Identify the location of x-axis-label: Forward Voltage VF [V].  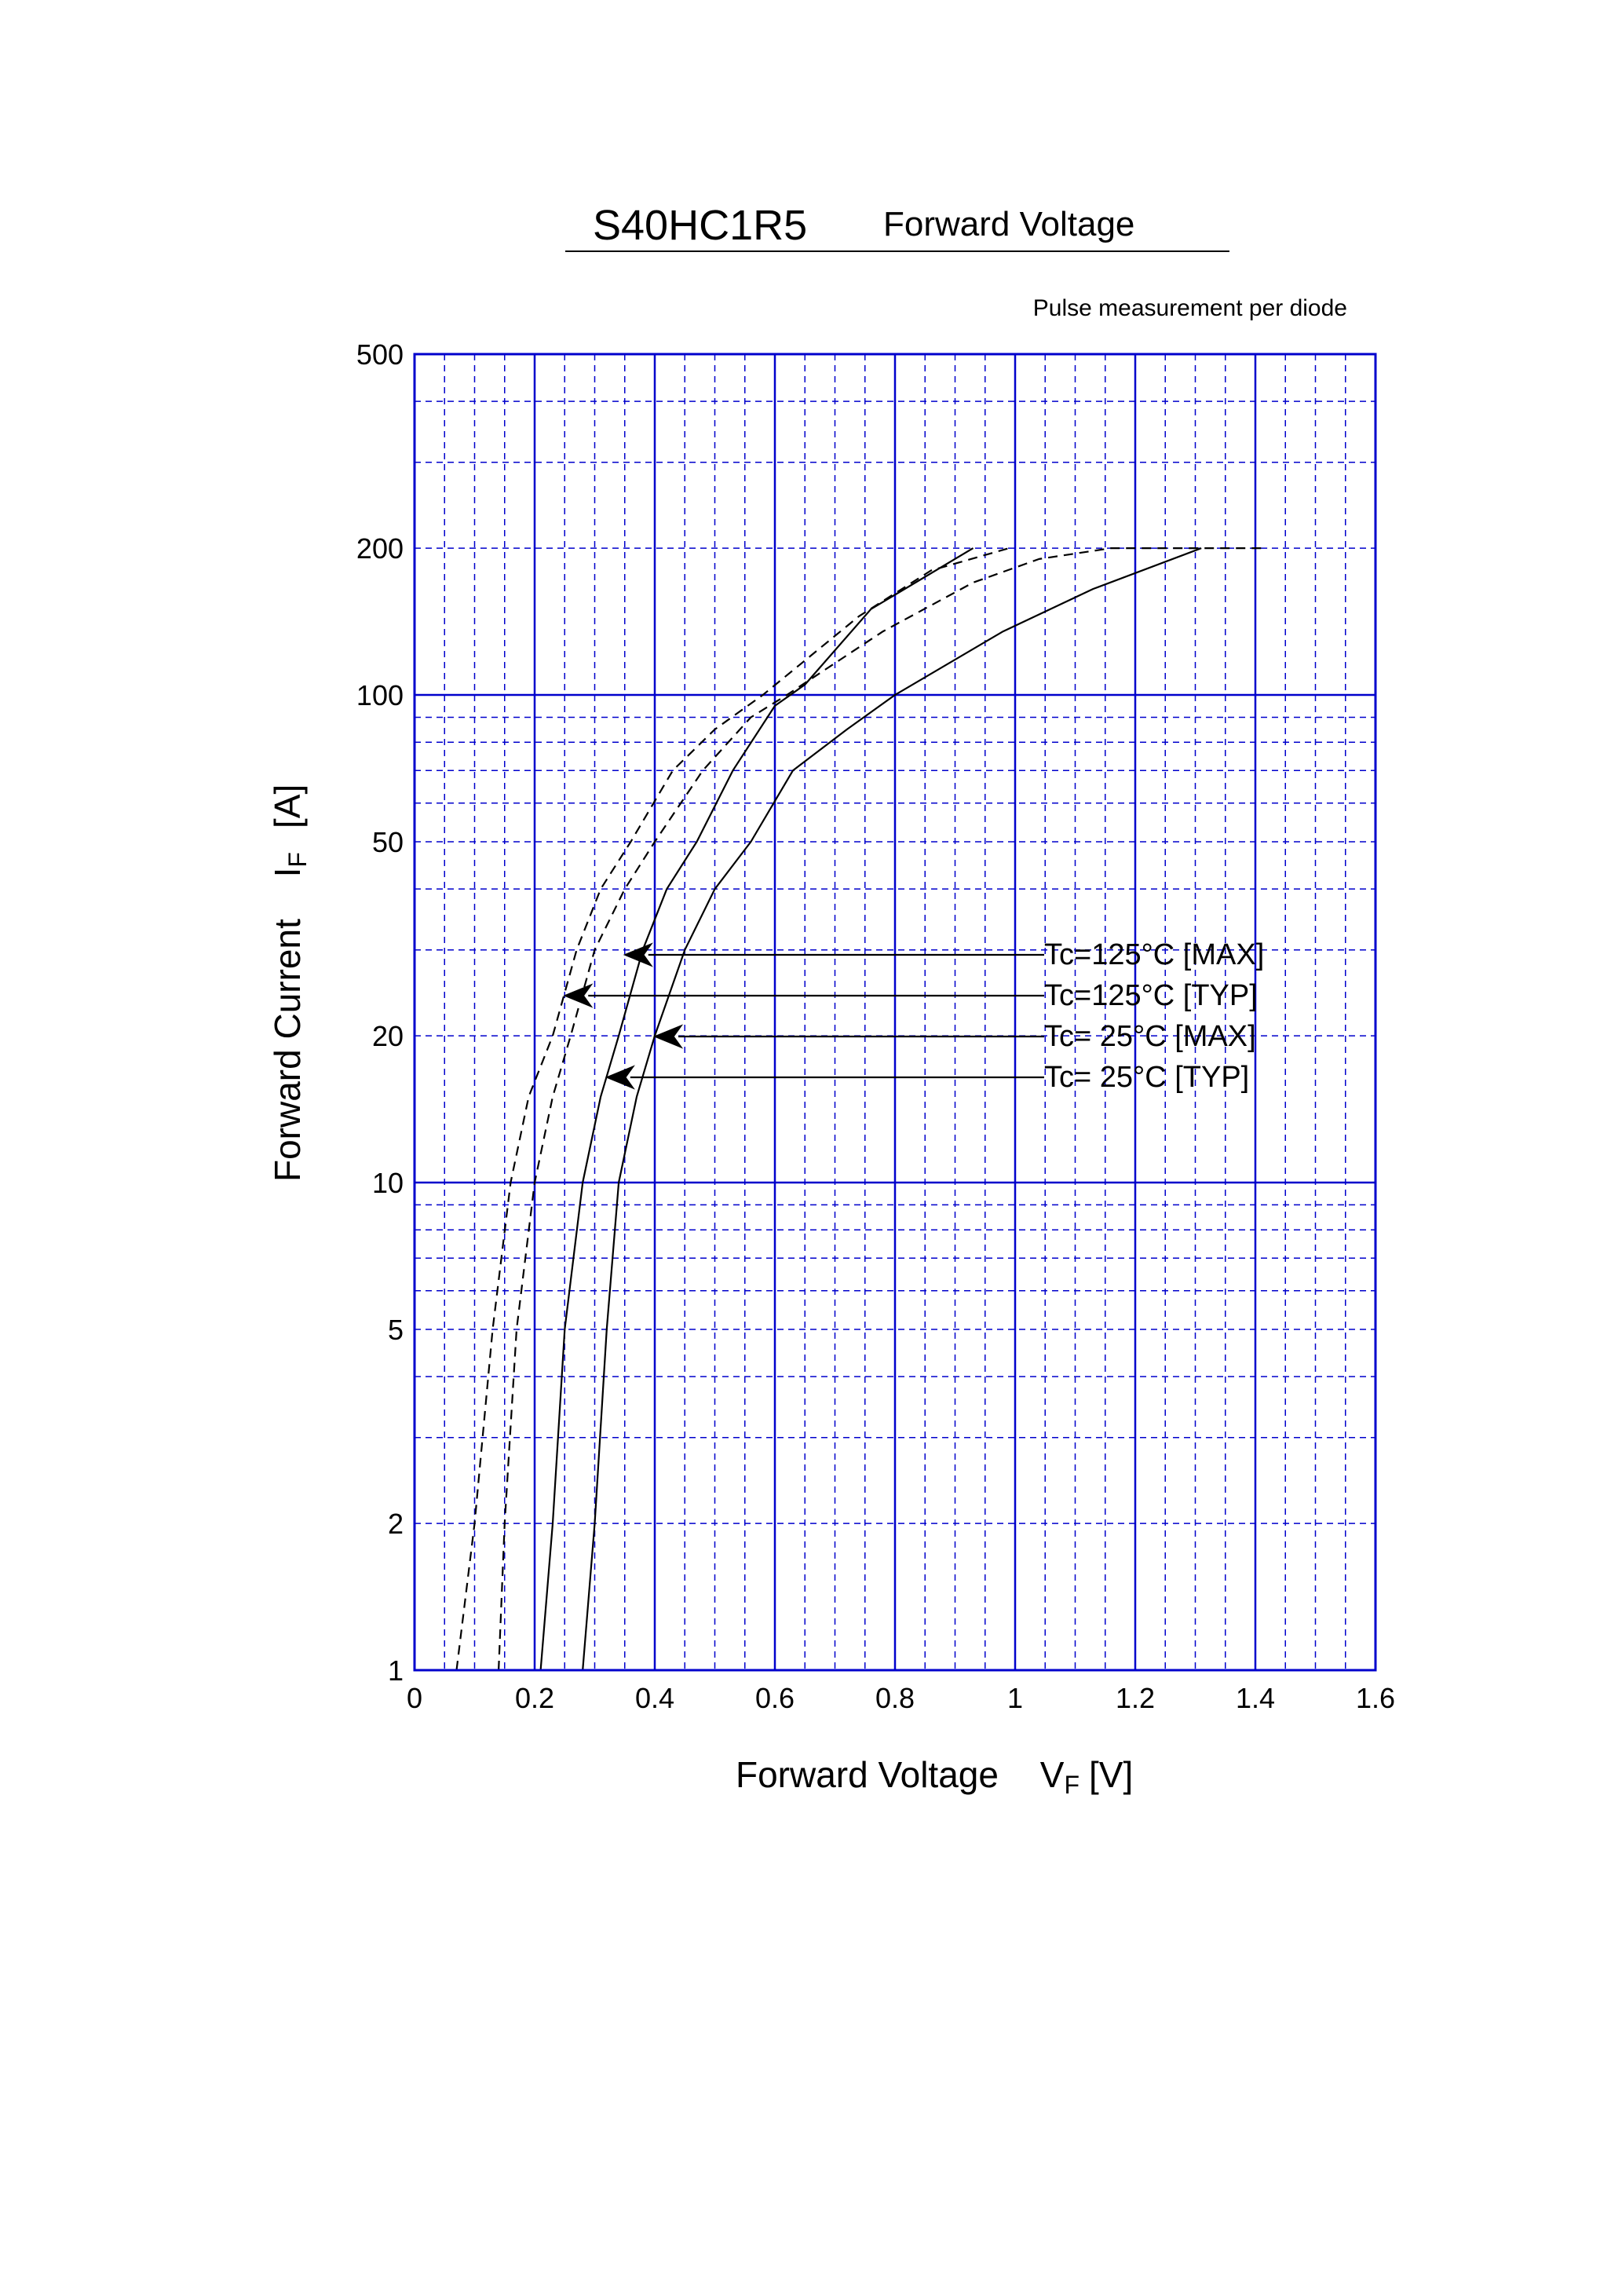
(934, 1777).